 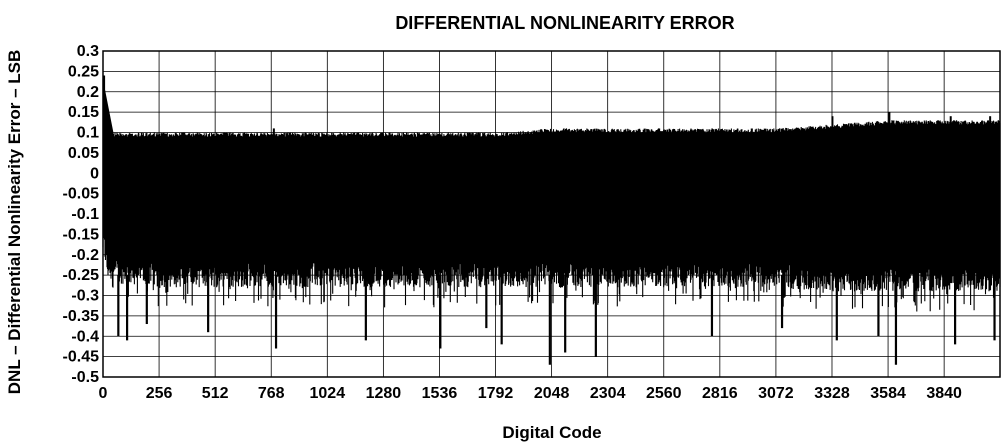 I want to click on y-tick-label: 0.15, so click(x=83, y=112).